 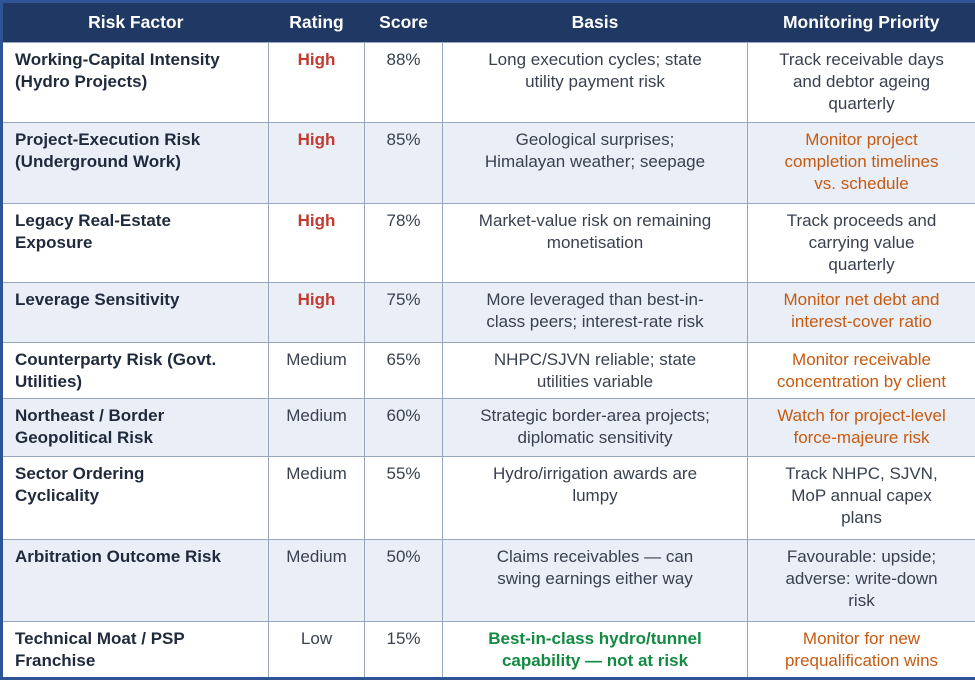 I want to click on basis-cell: Hydro/irrigation awards are lumpy, so click(x=595, y=498).